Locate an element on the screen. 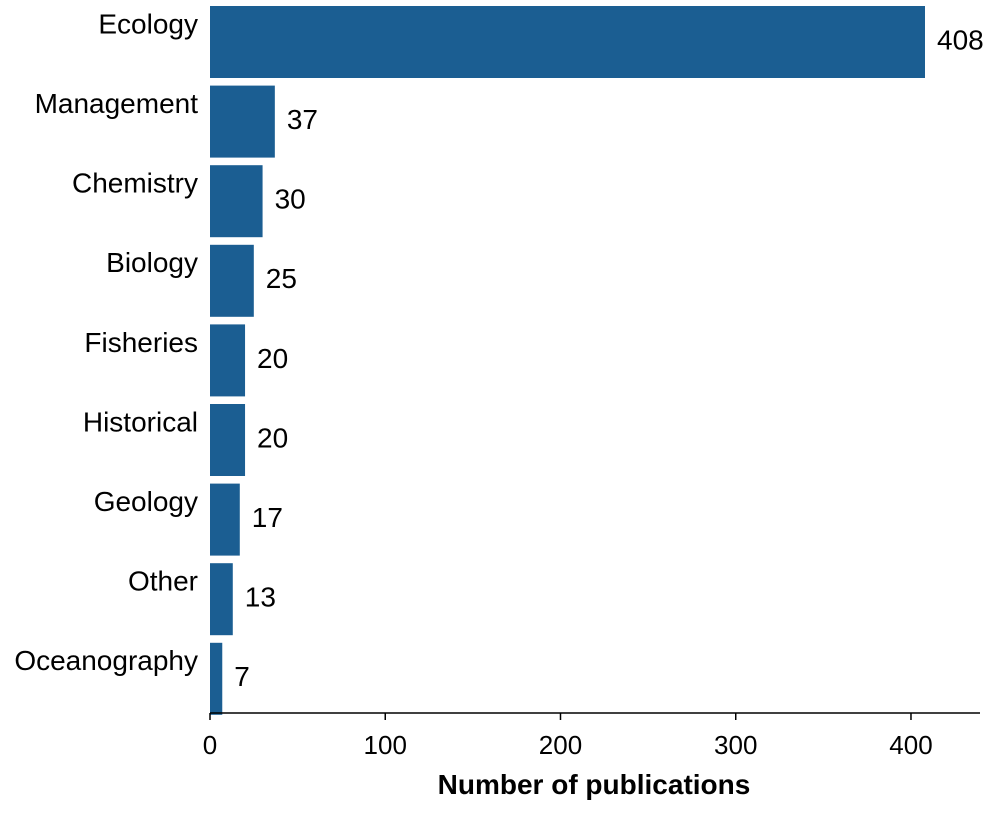 This screenshot has height=817, width=992. bar-oceanography is located at coordinates (216, 678).